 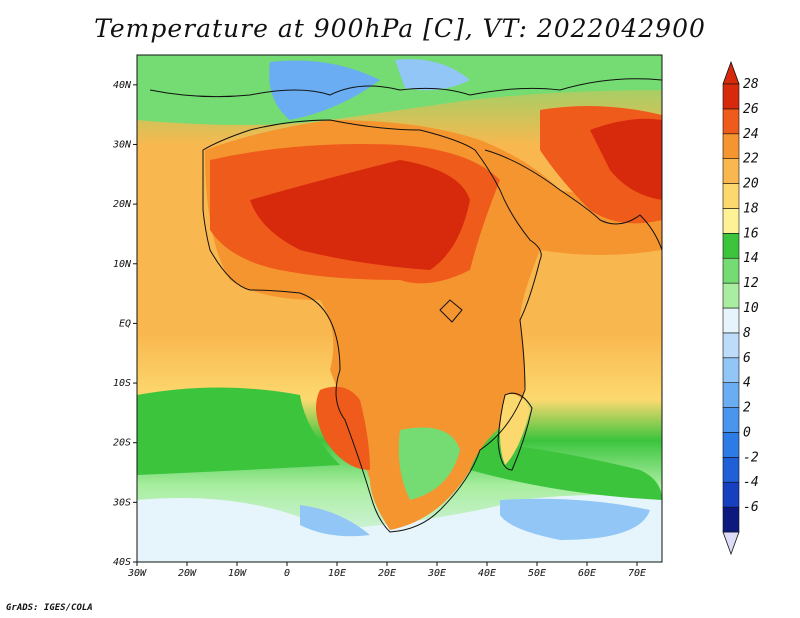 I want to click on colorbar-label: -2, so click(x=751, y=457).